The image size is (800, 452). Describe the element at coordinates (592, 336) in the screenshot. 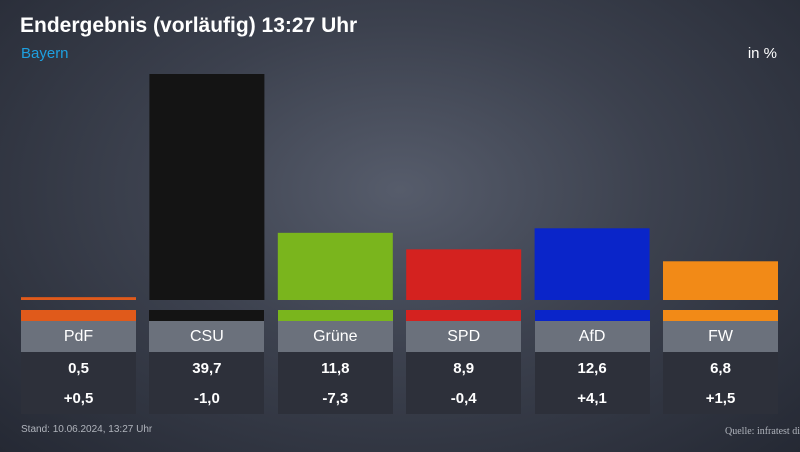

I see `party-label-afd: AfD` at that location.